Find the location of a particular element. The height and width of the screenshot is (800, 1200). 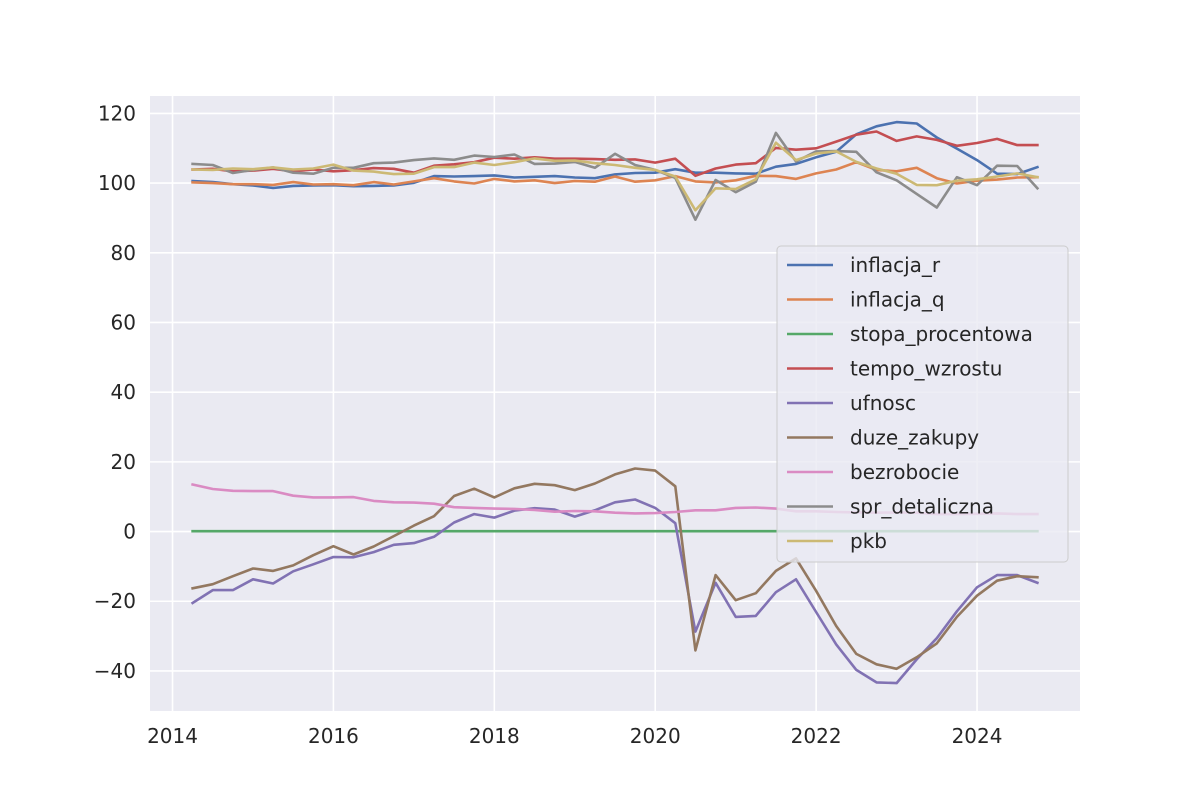

legend-label: duze_zakupy is located at coordinates (914, 438).